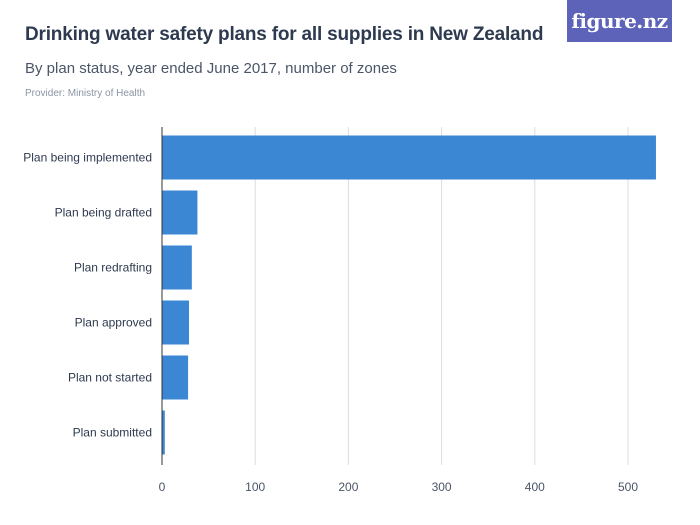  What do you see at coordinates (110, 378) in the screenshot?
I see `category-label: Plan not started` at bounding box center [110, 378].